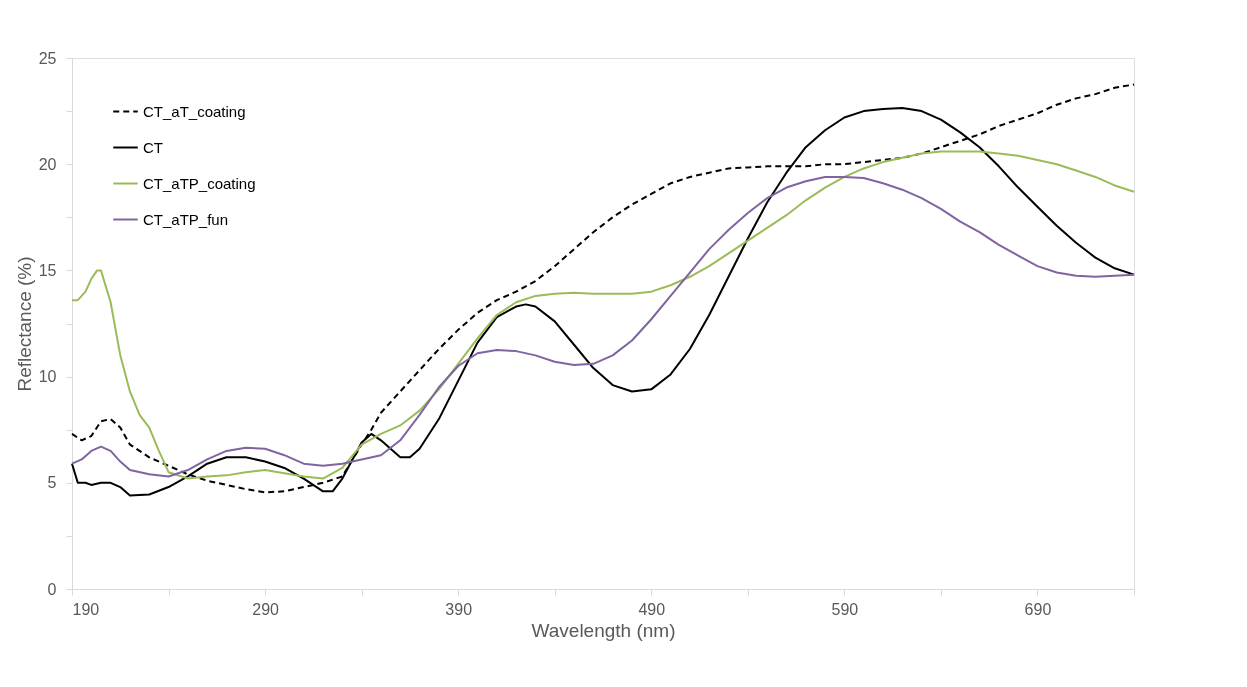 This screenshot has height=687, width=1247. What do you see at coordinates (47, 377) in the screenshot?
I see `y-tick-label: 10` at bounding box center [47, 377].